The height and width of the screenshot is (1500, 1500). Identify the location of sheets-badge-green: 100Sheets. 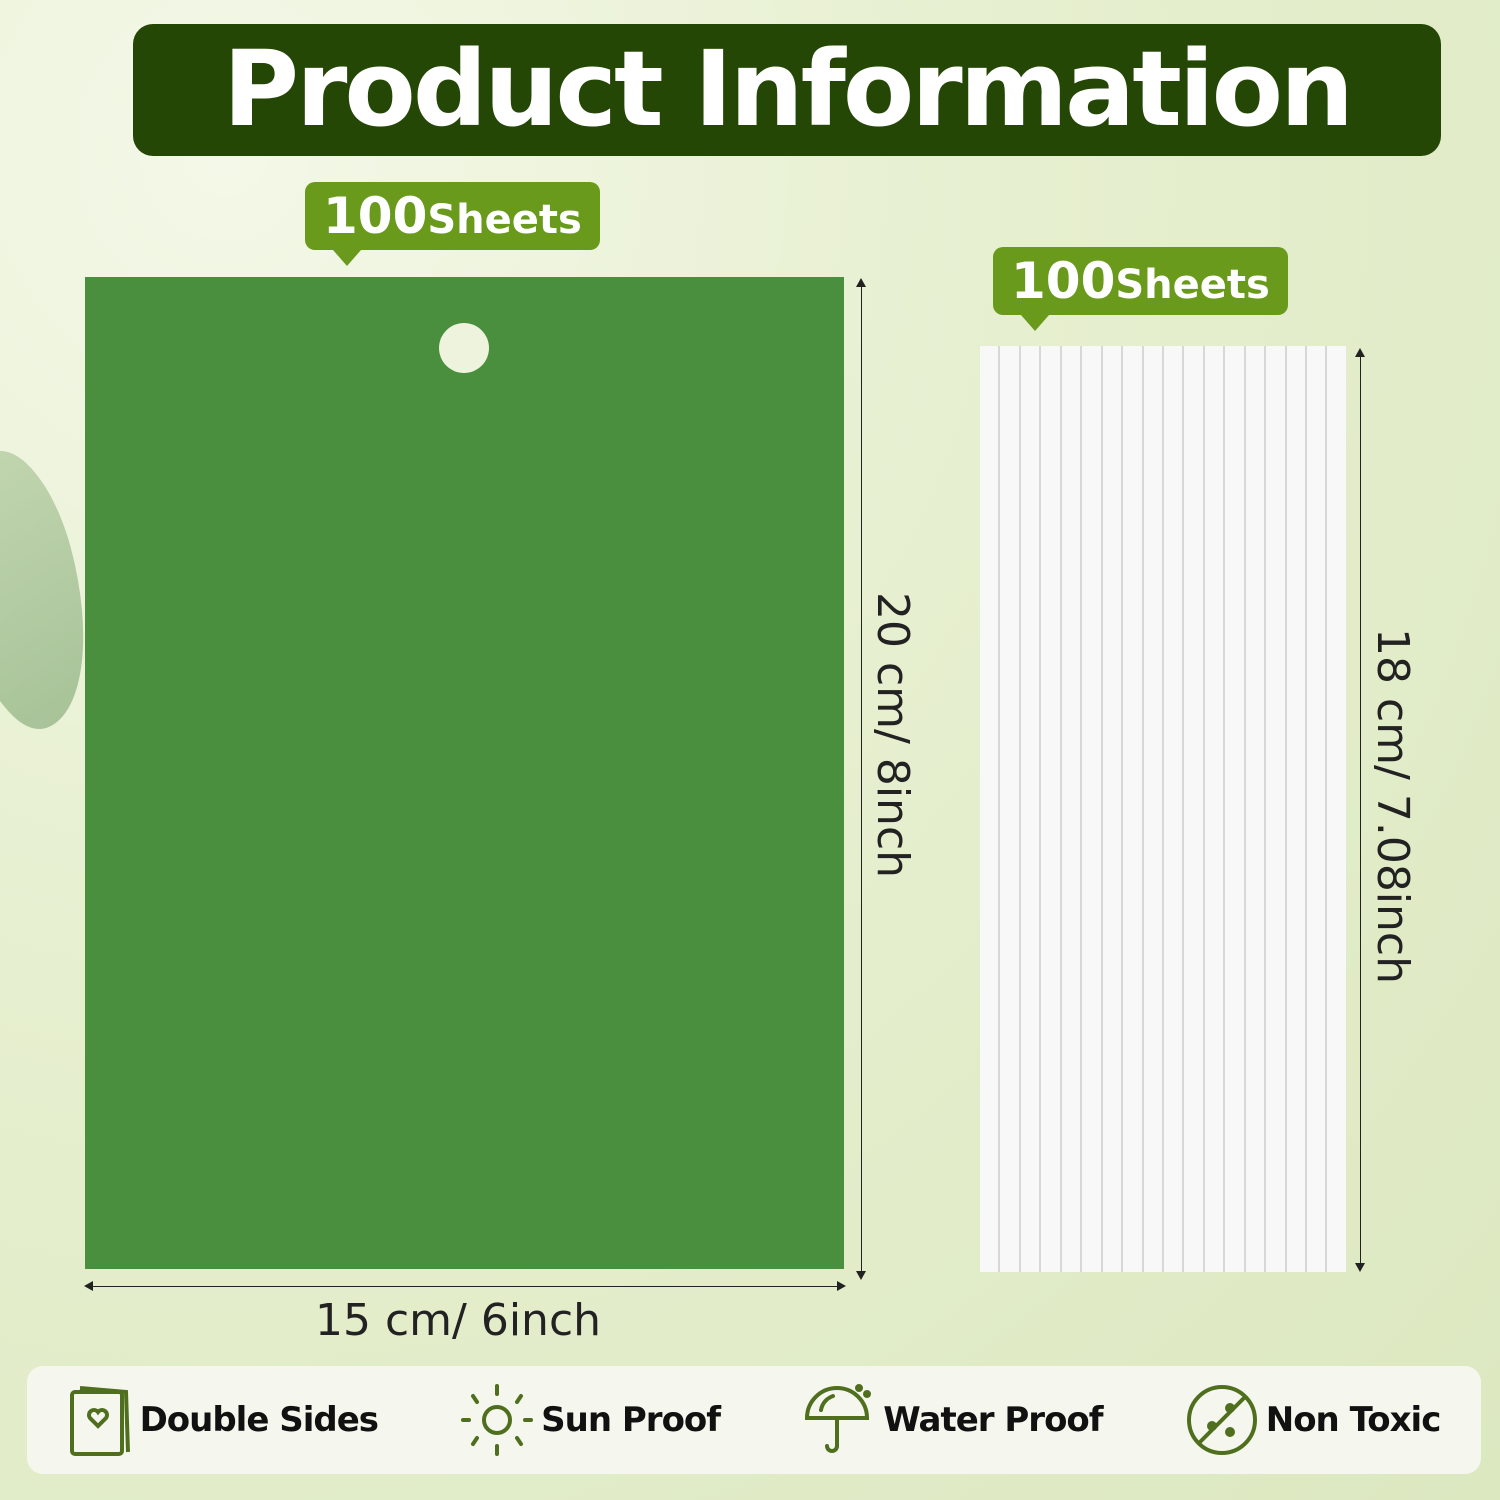
(452, 224).